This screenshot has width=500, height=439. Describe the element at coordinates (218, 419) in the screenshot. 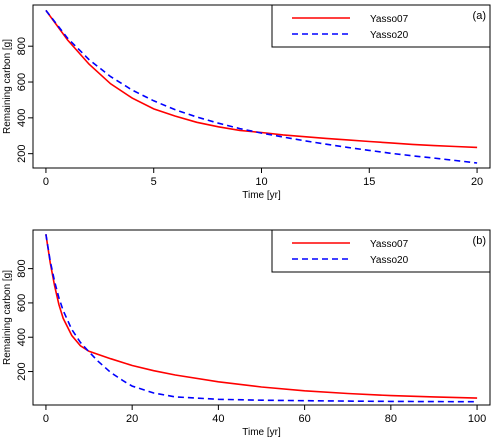

I see `x-tick-label: 40` at that location.